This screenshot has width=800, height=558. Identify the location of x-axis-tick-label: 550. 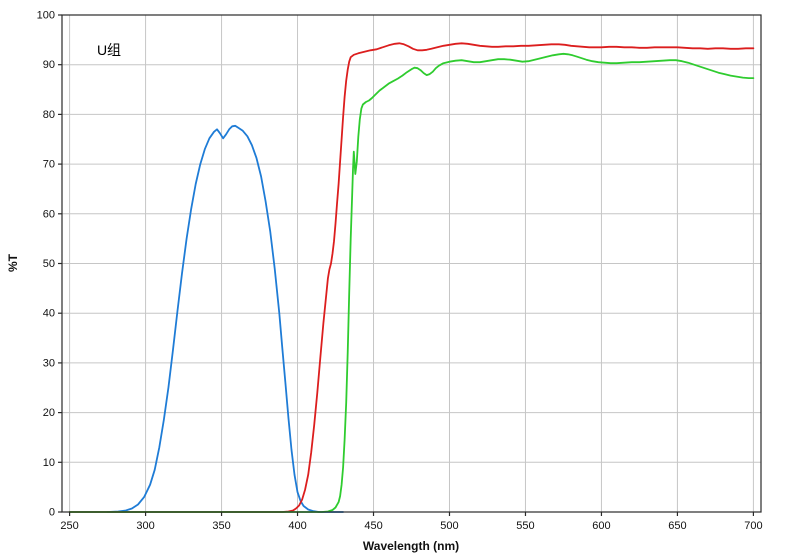
(525, 526).